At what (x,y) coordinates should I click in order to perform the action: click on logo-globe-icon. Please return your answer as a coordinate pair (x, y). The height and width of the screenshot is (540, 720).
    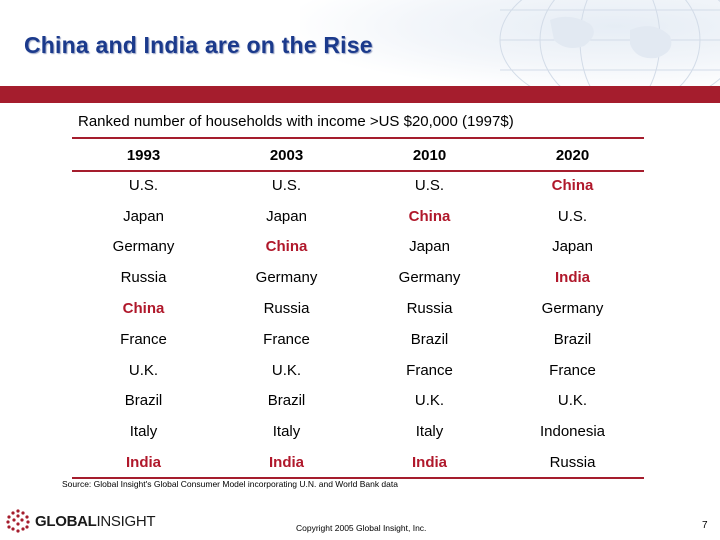
    Looking at the image, I should click on (18, 521).